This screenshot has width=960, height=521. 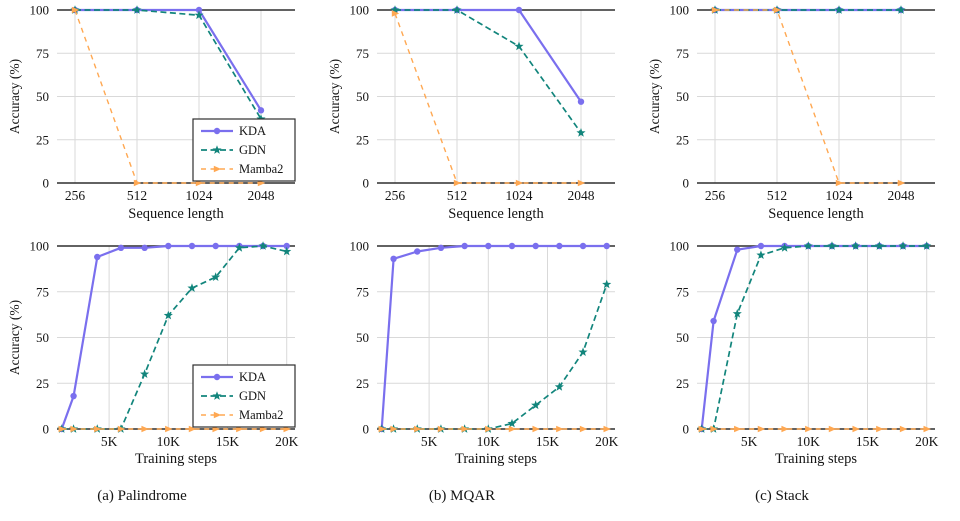 What do you see at coordinates (252, 150) in the screenshot?
I see `legend-label: GDN` at bounding box center [252, 150].